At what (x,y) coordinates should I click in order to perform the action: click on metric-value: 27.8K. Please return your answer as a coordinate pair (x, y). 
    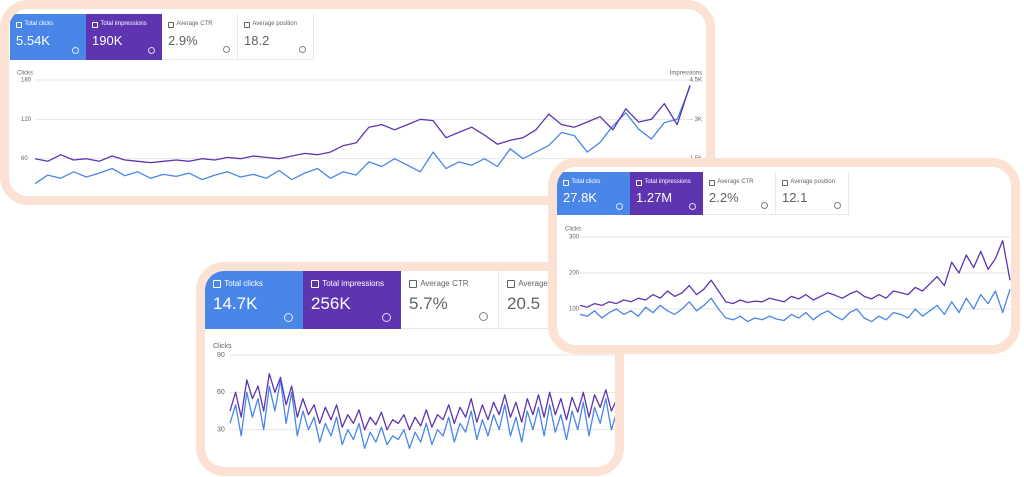
    Looking at the image, I should click on (580, 198).